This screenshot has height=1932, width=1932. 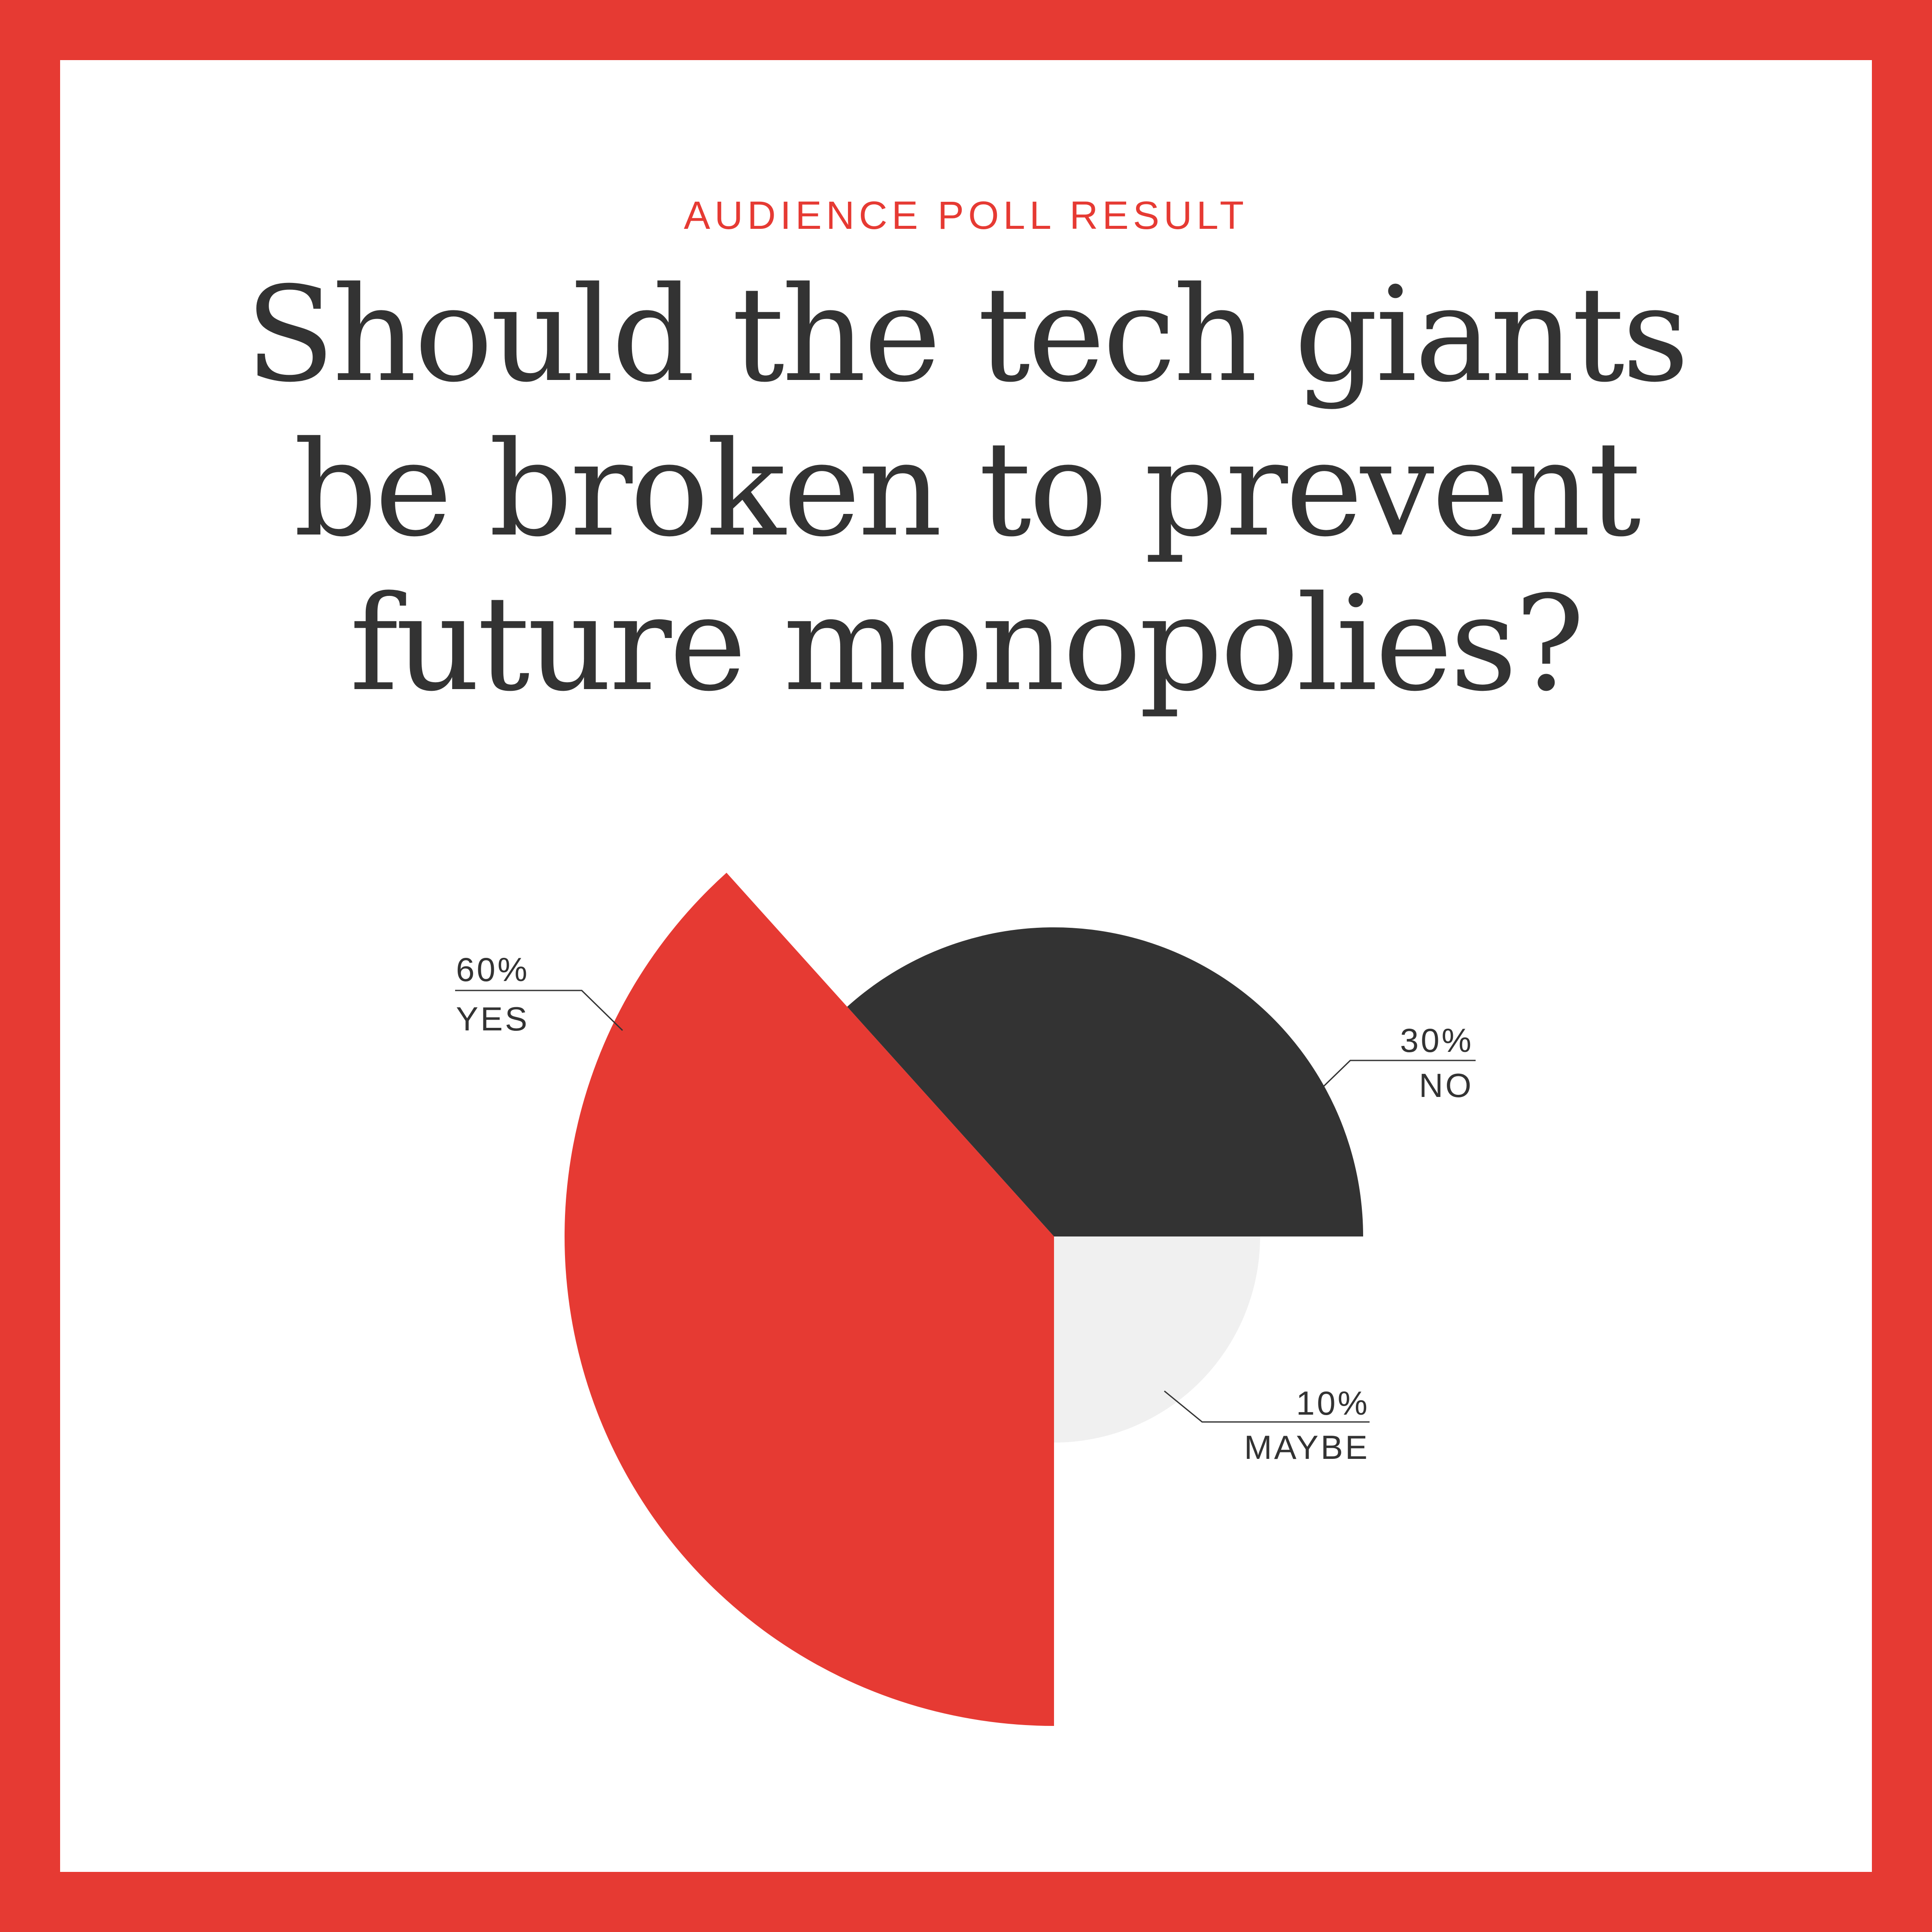 What do you see at coordinates (1267, 1407) in the screenshot?
I see `leader-line-maybe` at bounding box center [1267, 1407].